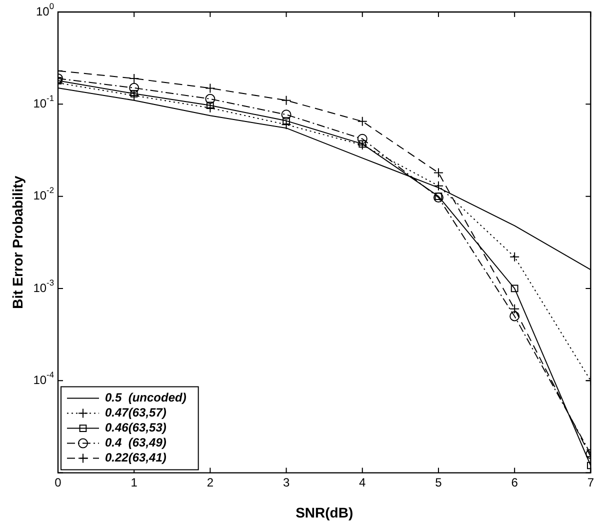 Image resolution: width=597 pixels, height=530 pixels. What do you see at coordinates (362, 482) in the screenshot?
I see `x-tick-label: 4` at bounding box center [362, 482].